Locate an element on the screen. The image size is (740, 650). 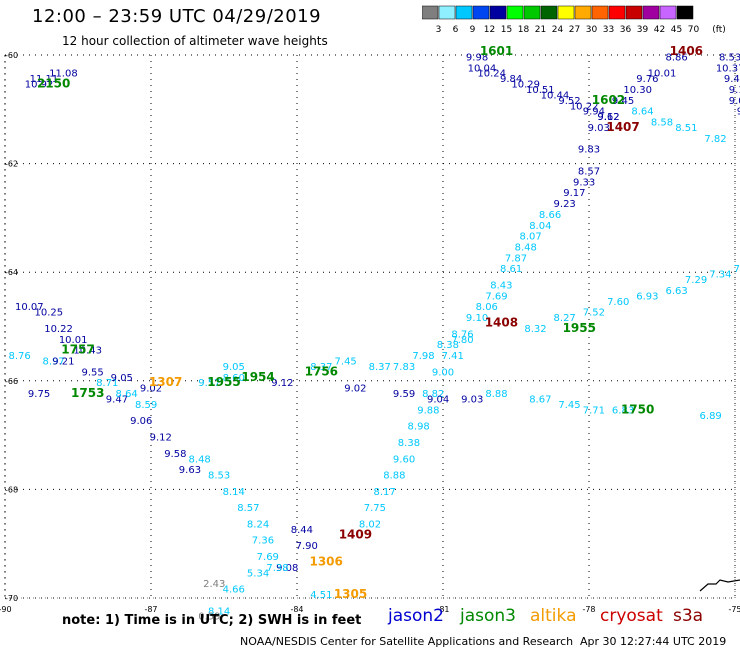
longitude-label: -90 is located at coordinates (6, 609).